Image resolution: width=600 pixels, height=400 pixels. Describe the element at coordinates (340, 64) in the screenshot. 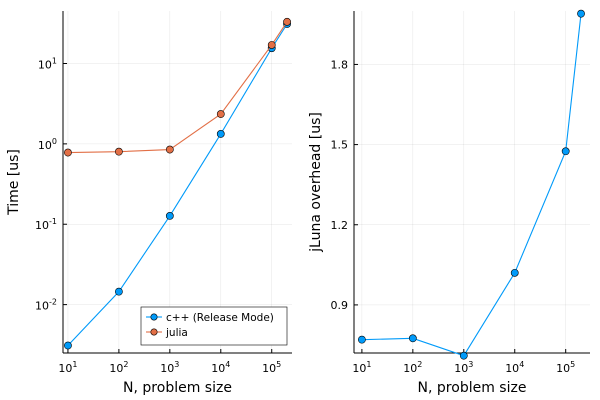

I see `y-tick-label: 1.8` at that location.